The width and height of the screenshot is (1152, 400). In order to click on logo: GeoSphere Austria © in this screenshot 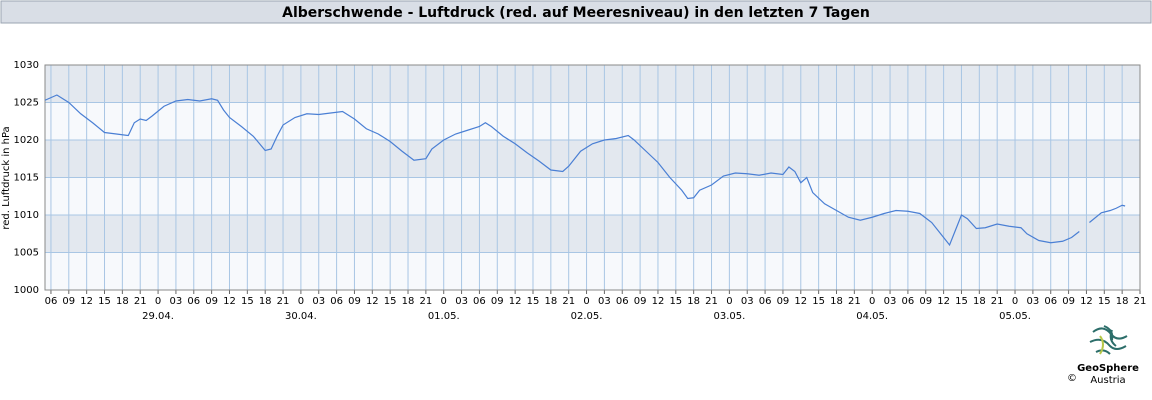, I will do `click(1103, 355)`.